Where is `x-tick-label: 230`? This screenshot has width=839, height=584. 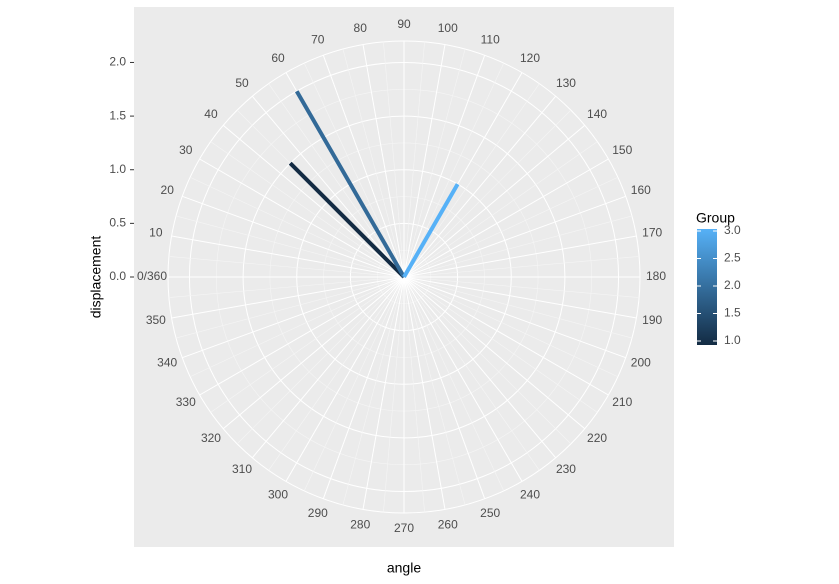 x-tick-label: 230 is located at coordinates (566, 469).